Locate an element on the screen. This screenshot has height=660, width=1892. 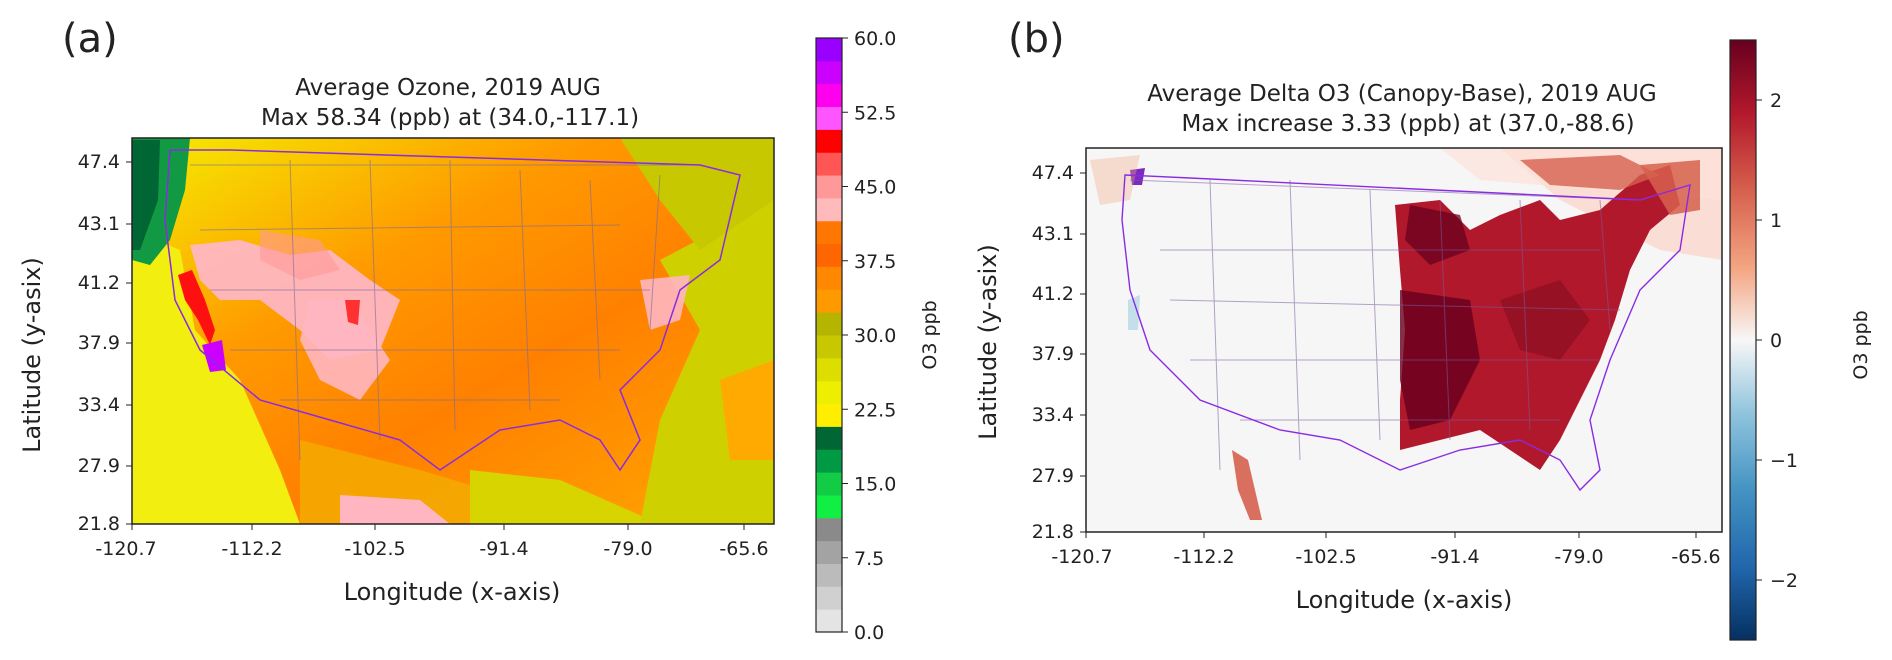
panel-b-title-line1: Average Delta O3 (Canopy-Base), 2019 AUG is located at coordinates (1401, 94).